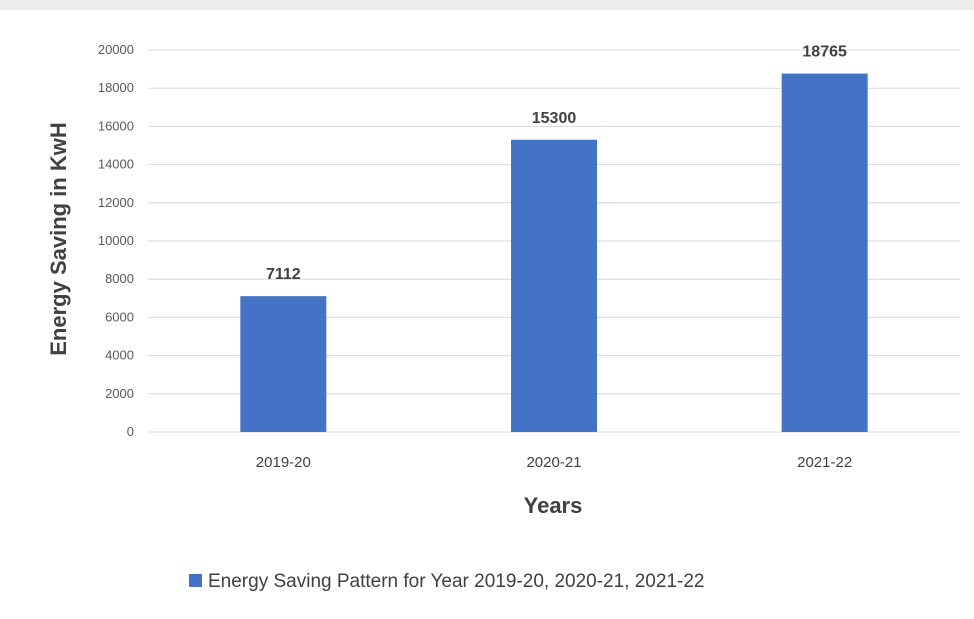  I want to click on data-label: 7112, so click(283, 274).